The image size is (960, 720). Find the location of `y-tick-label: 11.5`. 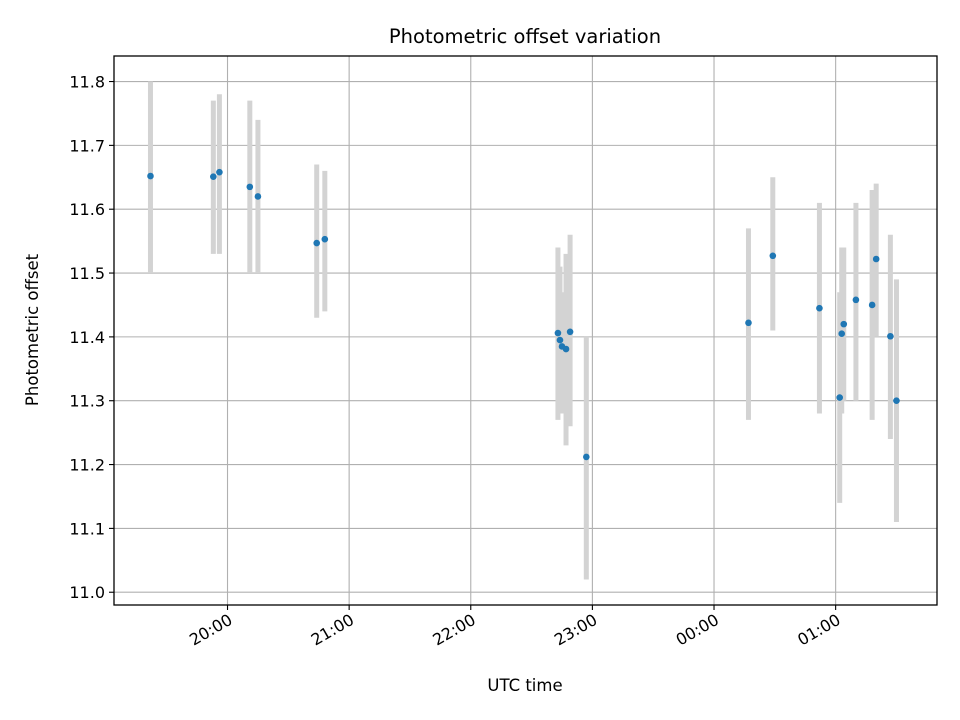

y-tick-label: 11.5 is located at coordinates (87, 273).